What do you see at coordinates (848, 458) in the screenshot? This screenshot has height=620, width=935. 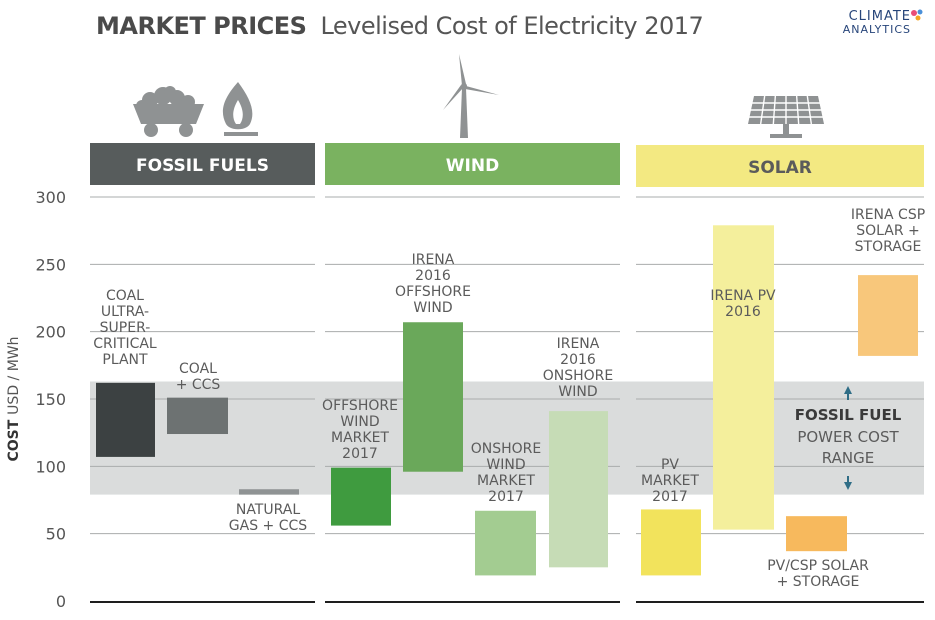 I see `fossil-range-label-line: RANGE` at bounding box center [848, 458].